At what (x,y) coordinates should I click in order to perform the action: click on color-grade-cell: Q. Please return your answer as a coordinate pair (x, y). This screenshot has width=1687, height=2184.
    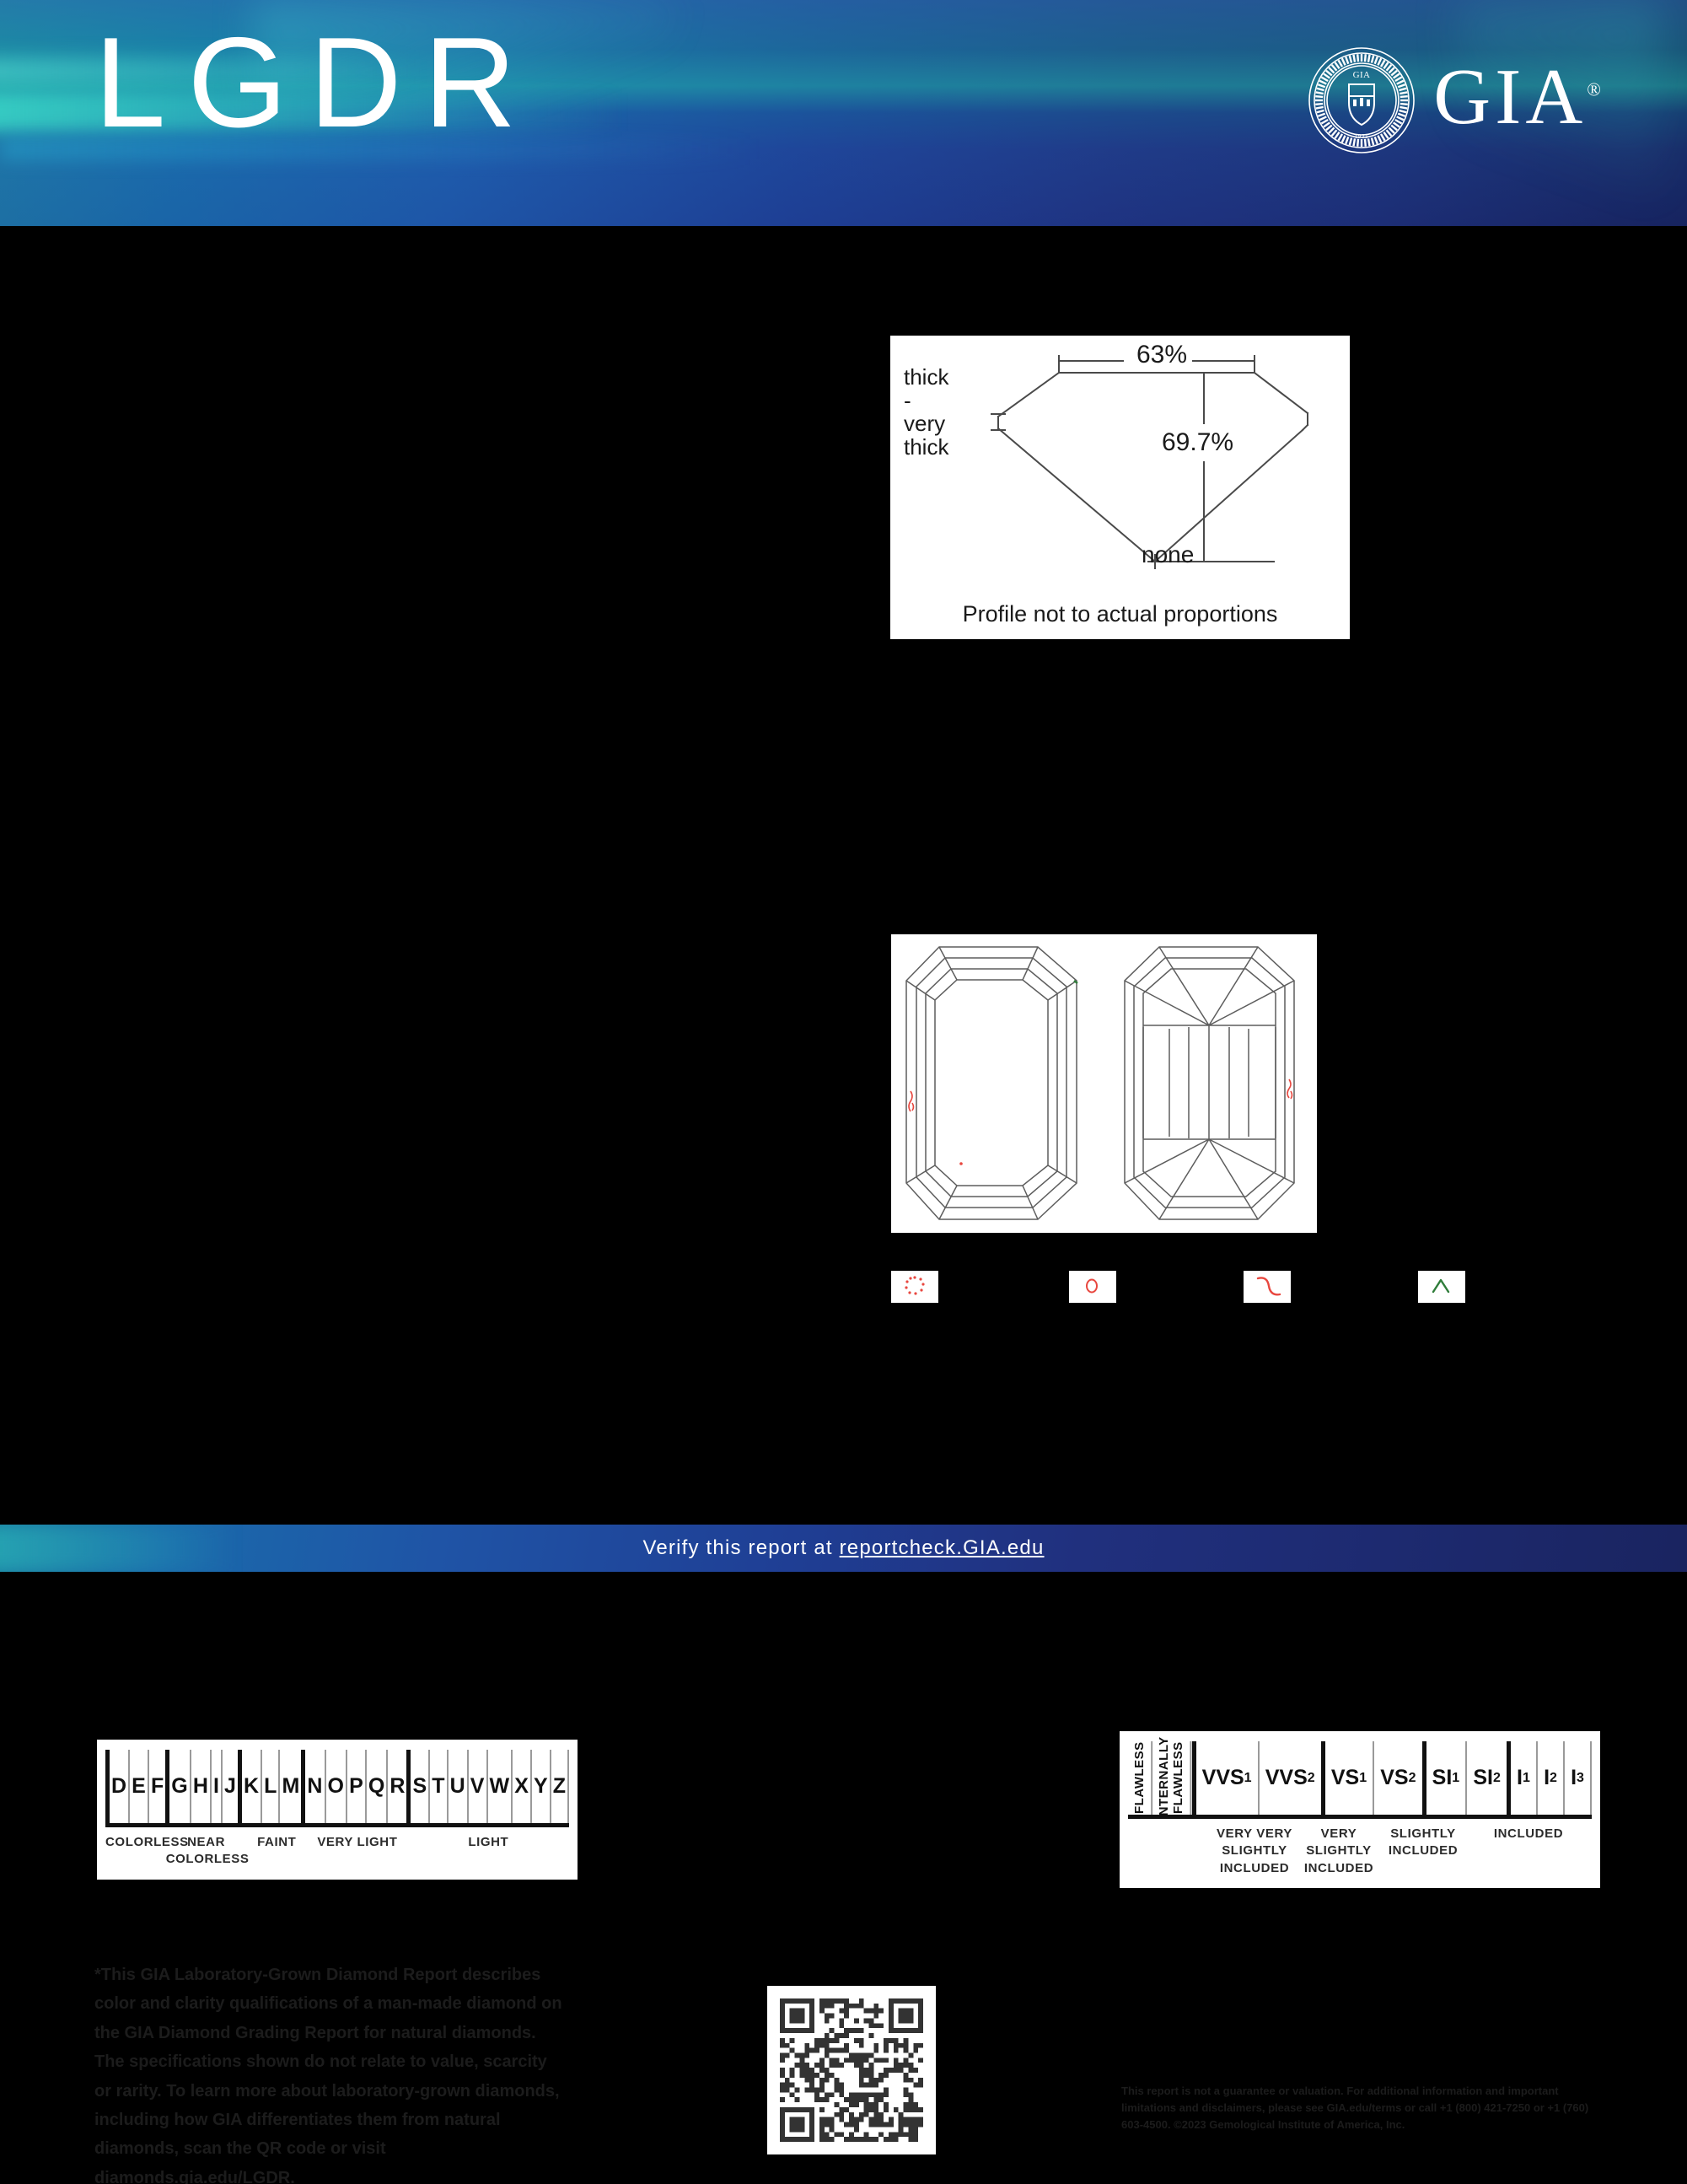
    Looking at the image, I should click on (375, 1786).